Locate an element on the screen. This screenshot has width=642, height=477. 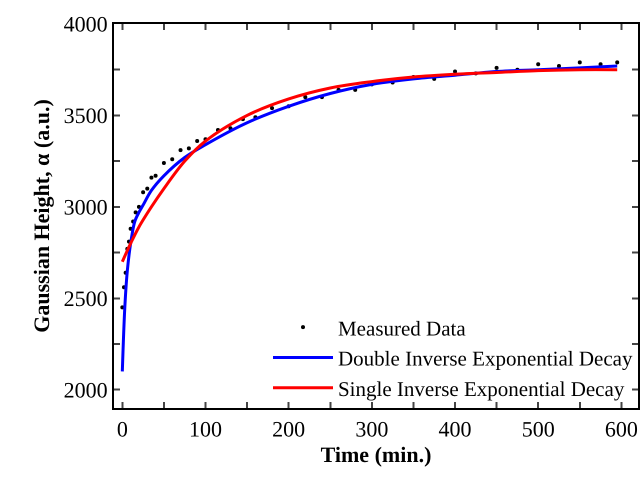
x-tick-label: 600 is located at coordinates (621, 429).